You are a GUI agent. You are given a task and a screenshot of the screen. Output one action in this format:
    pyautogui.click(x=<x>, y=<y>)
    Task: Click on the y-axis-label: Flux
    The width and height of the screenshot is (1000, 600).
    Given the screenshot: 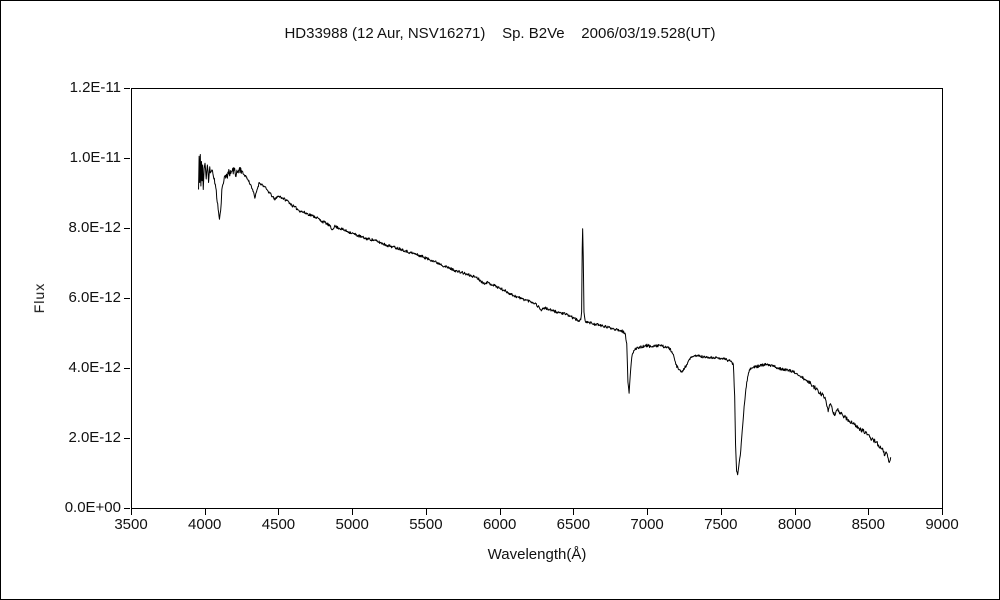 What is the action you would take?
    pyautogui.click(x=39, y=298)
    